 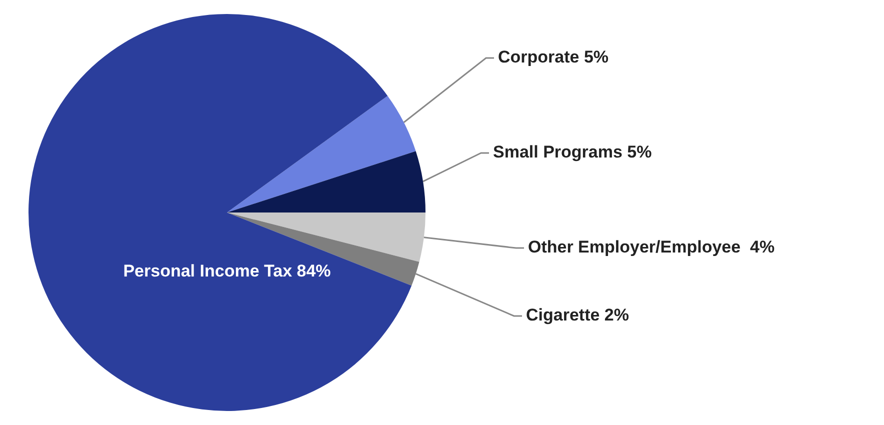 I want to click on slice-label: Corporate 5%, so click(x=553, y=57).